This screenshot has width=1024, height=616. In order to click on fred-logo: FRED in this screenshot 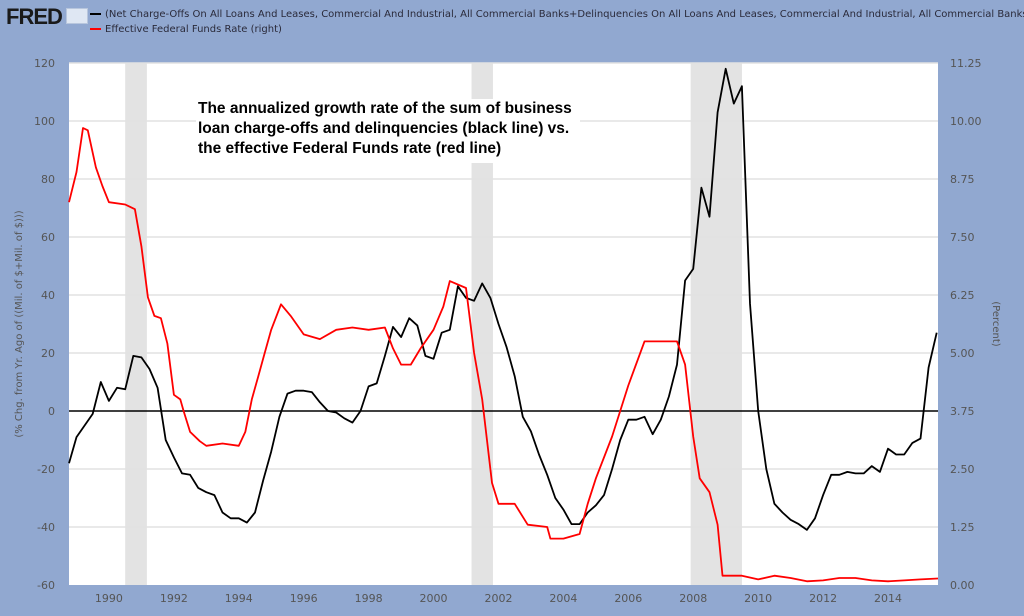, I will do `click(34, 16)`.